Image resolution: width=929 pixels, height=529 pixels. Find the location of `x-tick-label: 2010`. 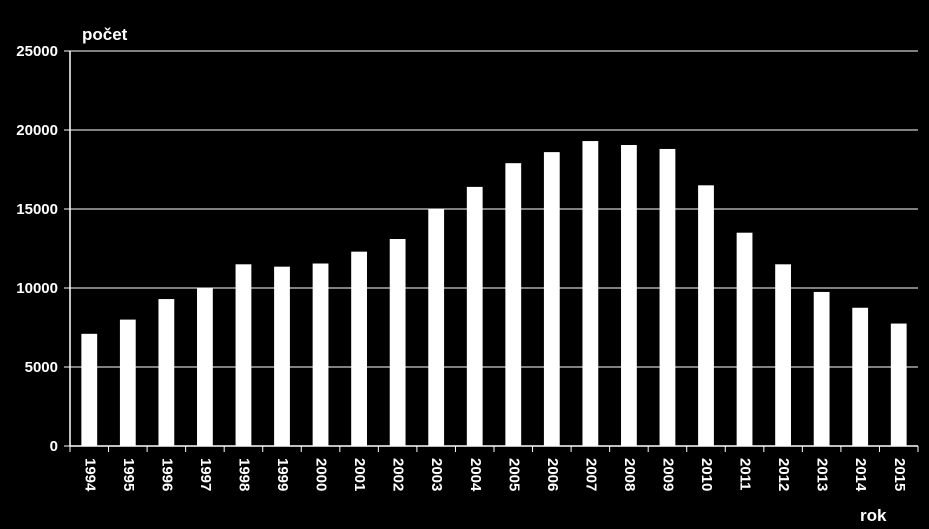

x-tick-label: 2010 is located at coordinates (706, 474).